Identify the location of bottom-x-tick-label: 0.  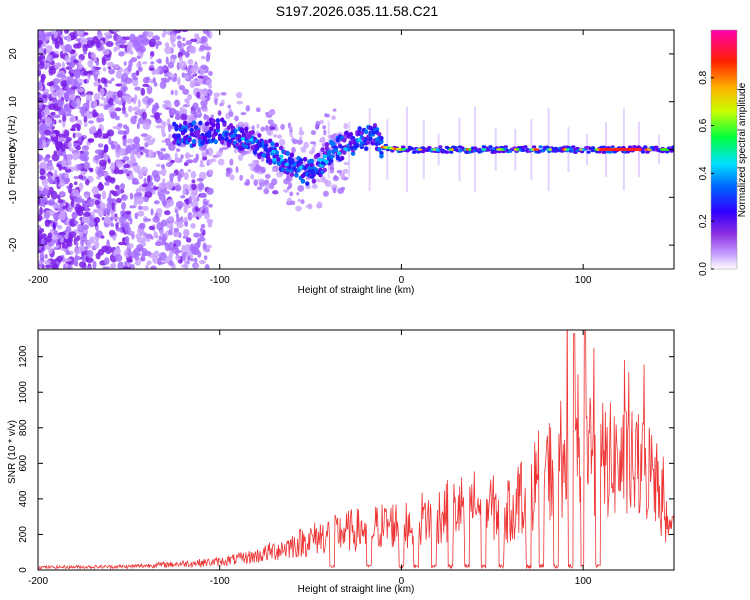
(402, 581).